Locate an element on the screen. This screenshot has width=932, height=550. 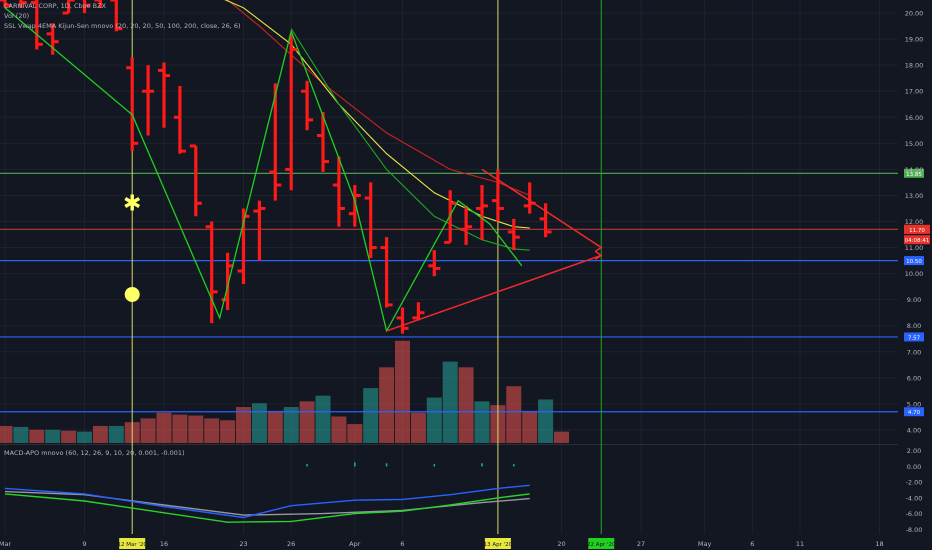
macd-y-tick-label: -4.00 is located at coordinates (914, 498).